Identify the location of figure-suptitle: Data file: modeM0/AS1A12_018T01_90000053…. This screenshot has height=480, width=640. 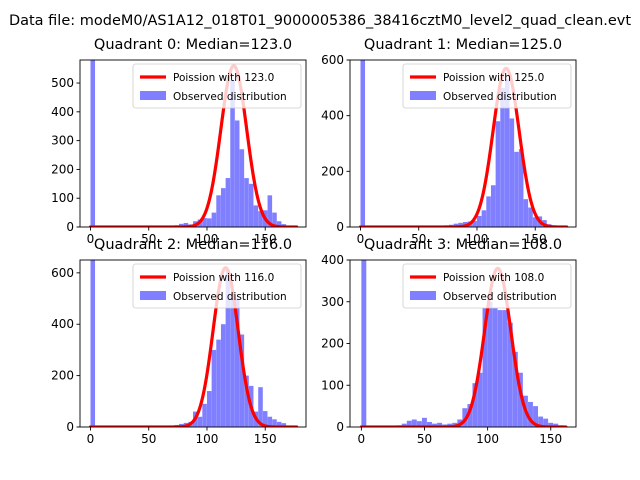
(320, 21).